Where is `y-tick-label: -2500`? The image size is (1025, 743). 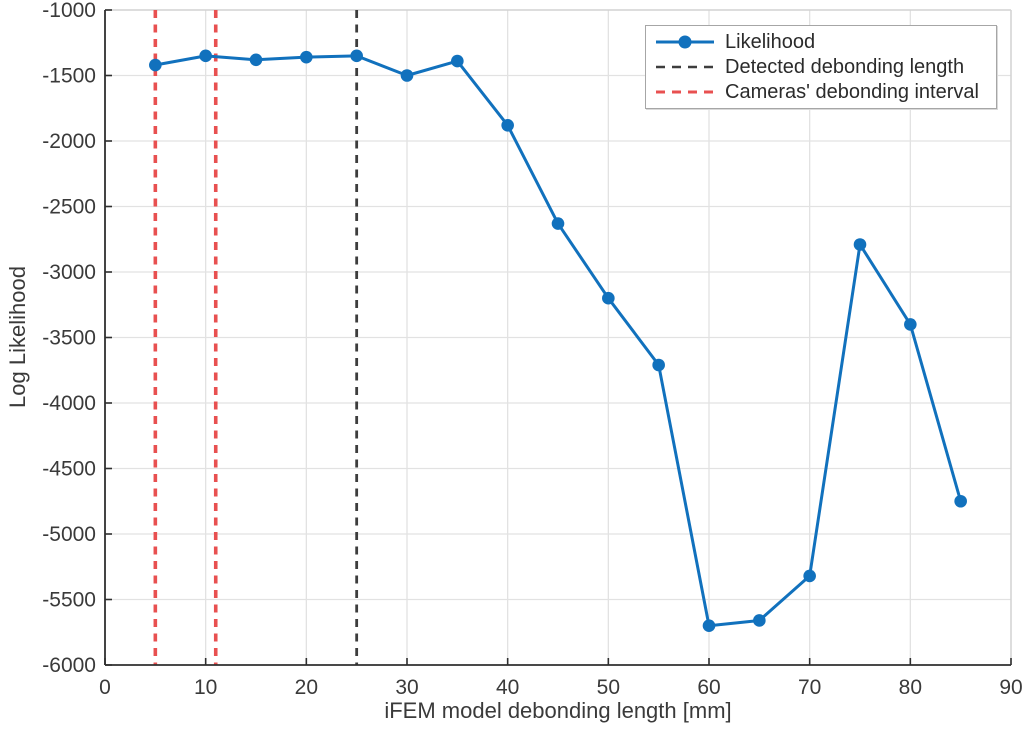
y-tick-label: -2500 is located at coordinates (69, 207).